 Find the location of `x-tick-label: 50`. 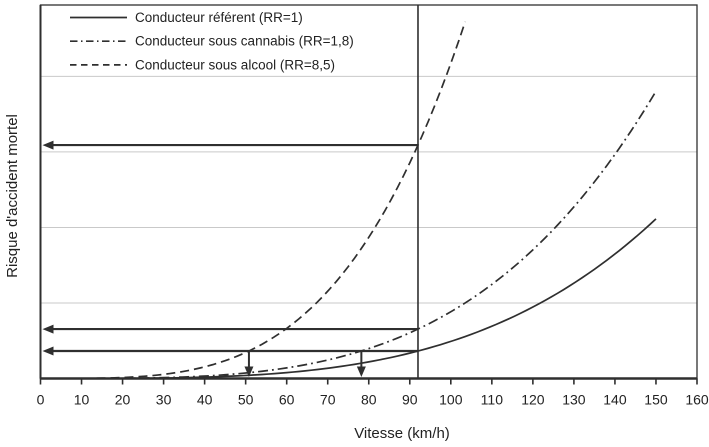

x-tick-label: 50 is located at coordinates (246, 400).